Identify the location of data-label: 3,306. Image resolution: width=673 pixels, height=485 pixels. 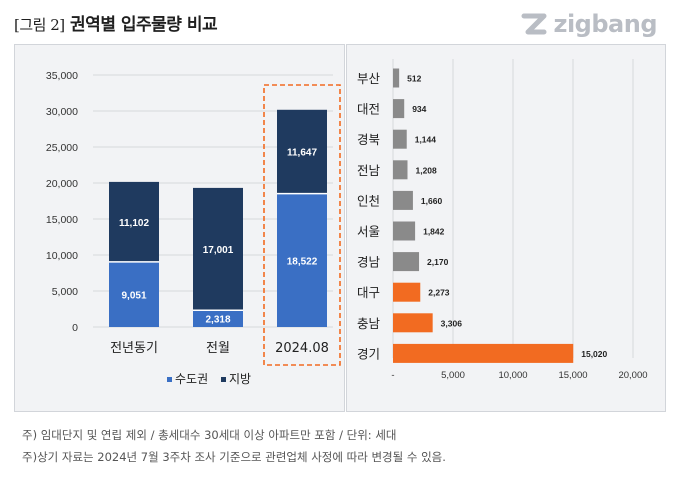
(452, 323).